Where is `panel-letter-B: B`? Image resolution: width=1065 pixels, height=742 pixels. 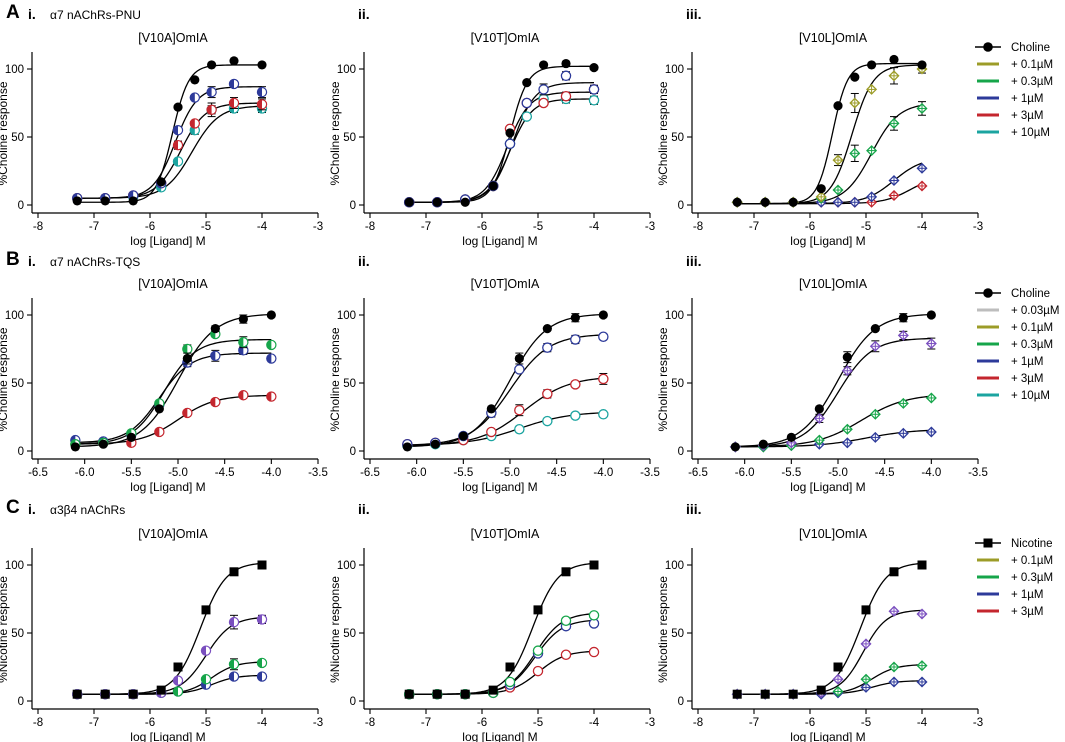 panel-letter-B: B is located at coordinates (13, 259).